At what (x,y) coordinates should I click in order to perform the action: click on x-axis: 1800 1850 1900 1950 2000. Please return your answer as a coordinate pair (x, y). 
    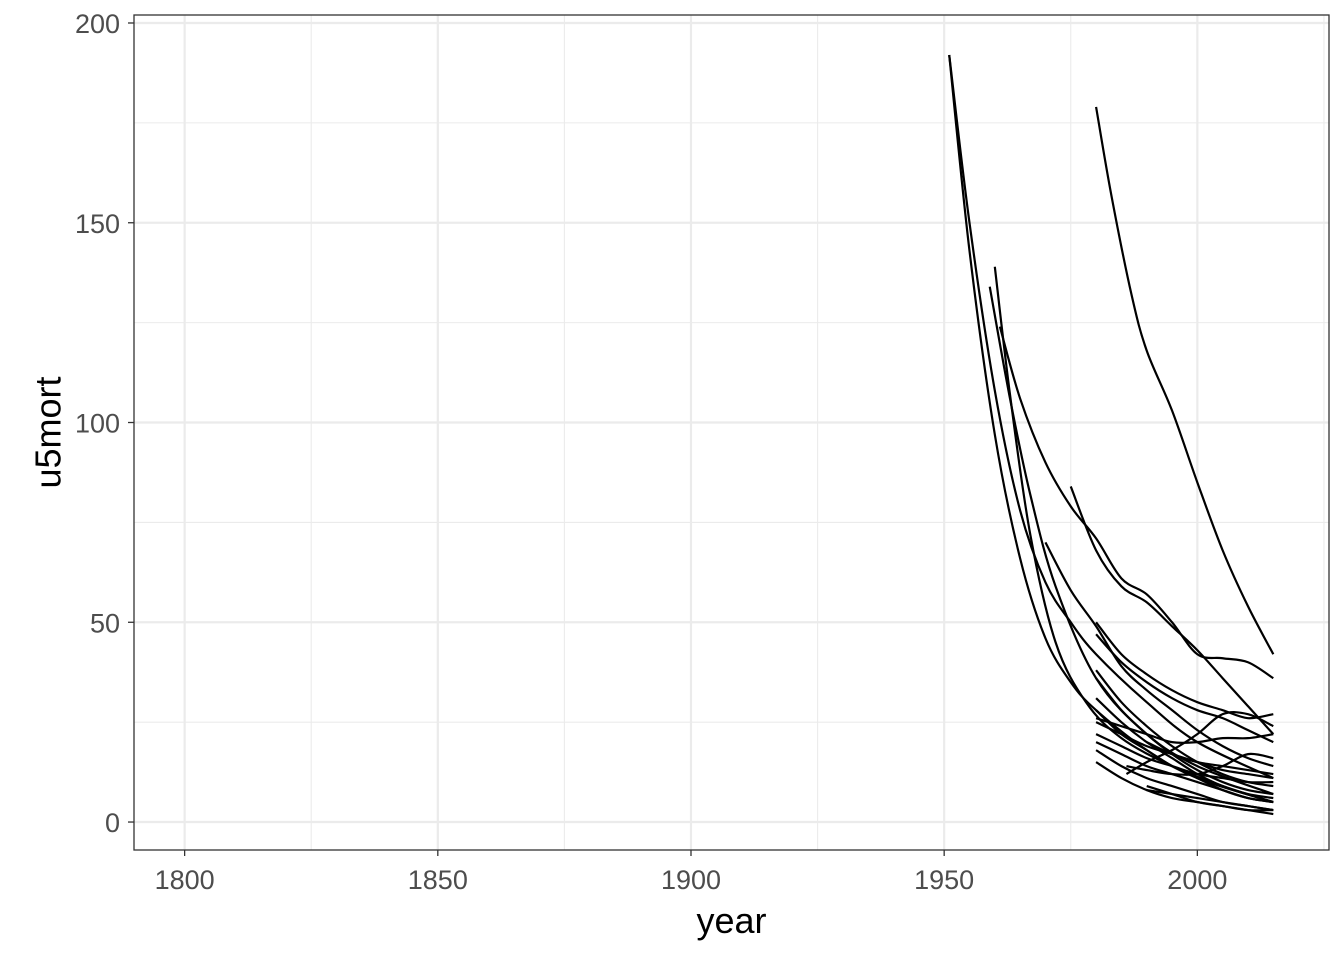
    Looking at the image, I should click on (691, 872).